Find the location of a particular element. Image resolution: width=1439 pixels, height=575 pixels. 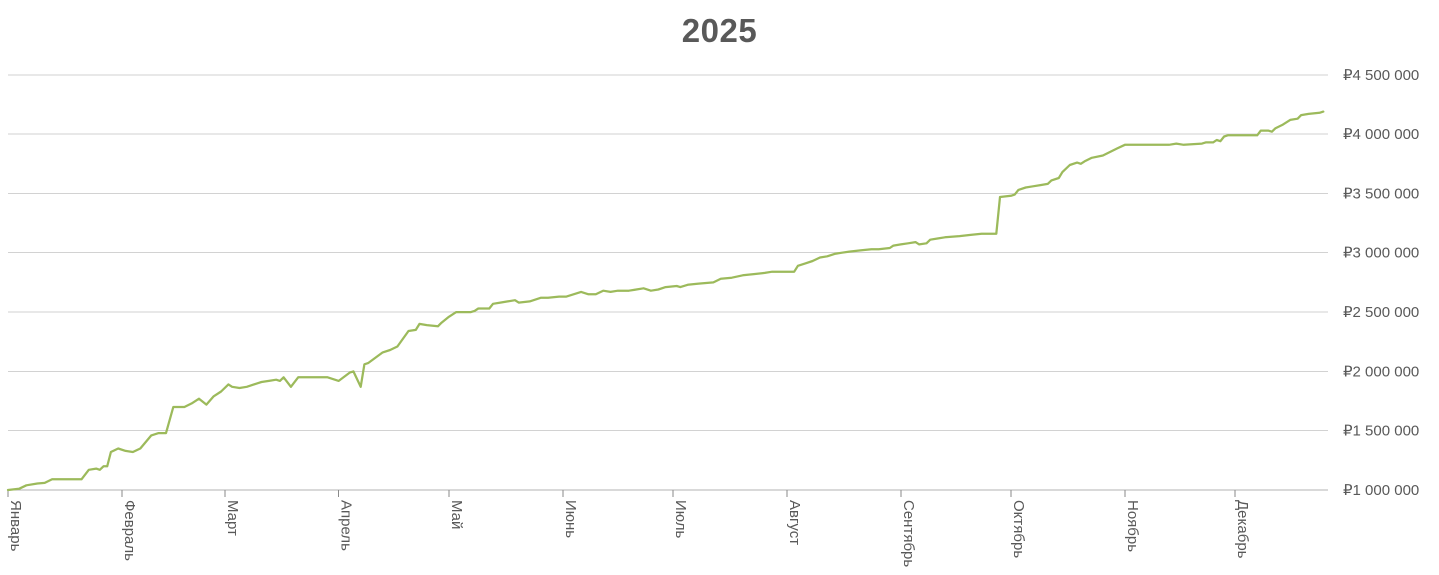

chart-title: 2025 is located at coordinates (719, 30).